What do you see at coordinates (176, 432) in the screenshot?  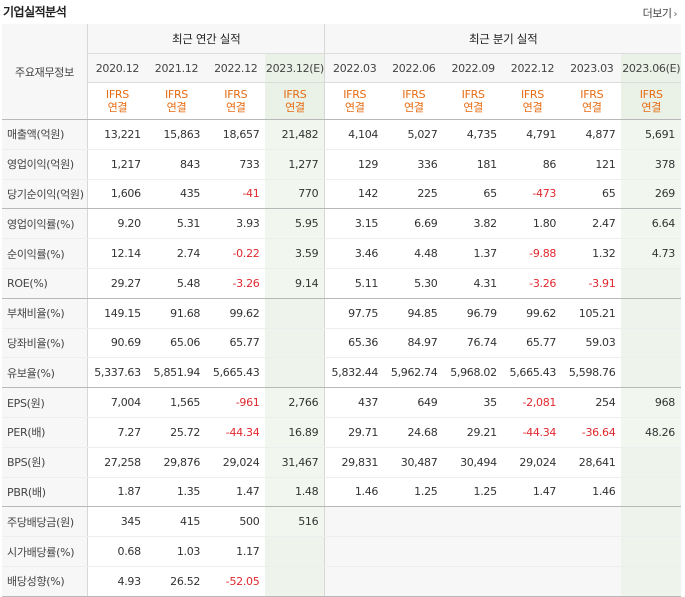 I see `value-cell: 25.72` at bounding box center [176, 432].